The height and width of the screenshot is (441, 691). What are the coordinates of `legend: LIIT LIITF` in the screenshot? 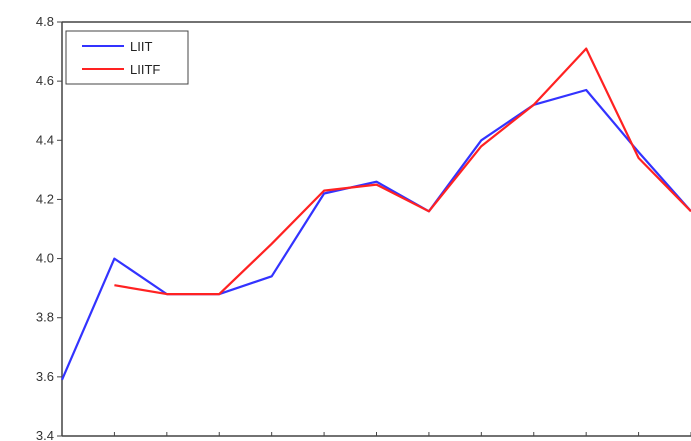 It's located at (127, 57).